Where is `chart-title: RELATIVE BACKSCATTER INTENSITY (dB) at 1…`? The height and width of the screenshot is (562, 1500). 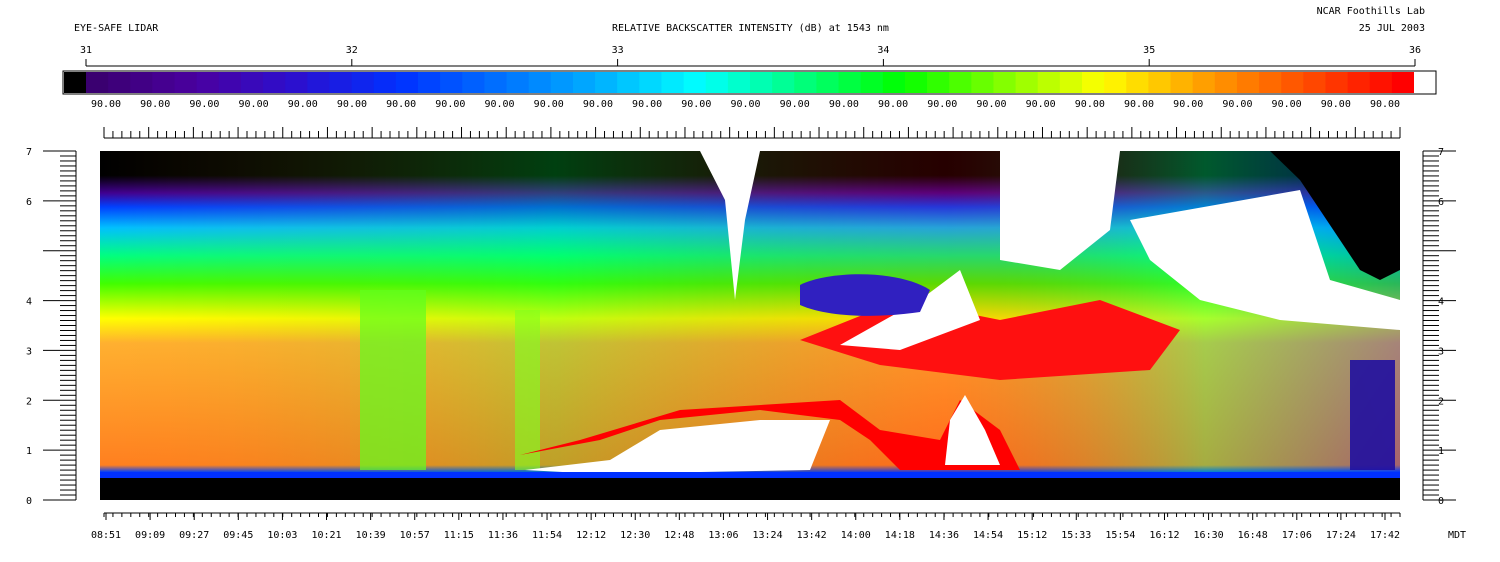 chart-title: RELATIVE BACKSCATTER INTENSITY (dB) at 1… is located at coordinates (750, 28).